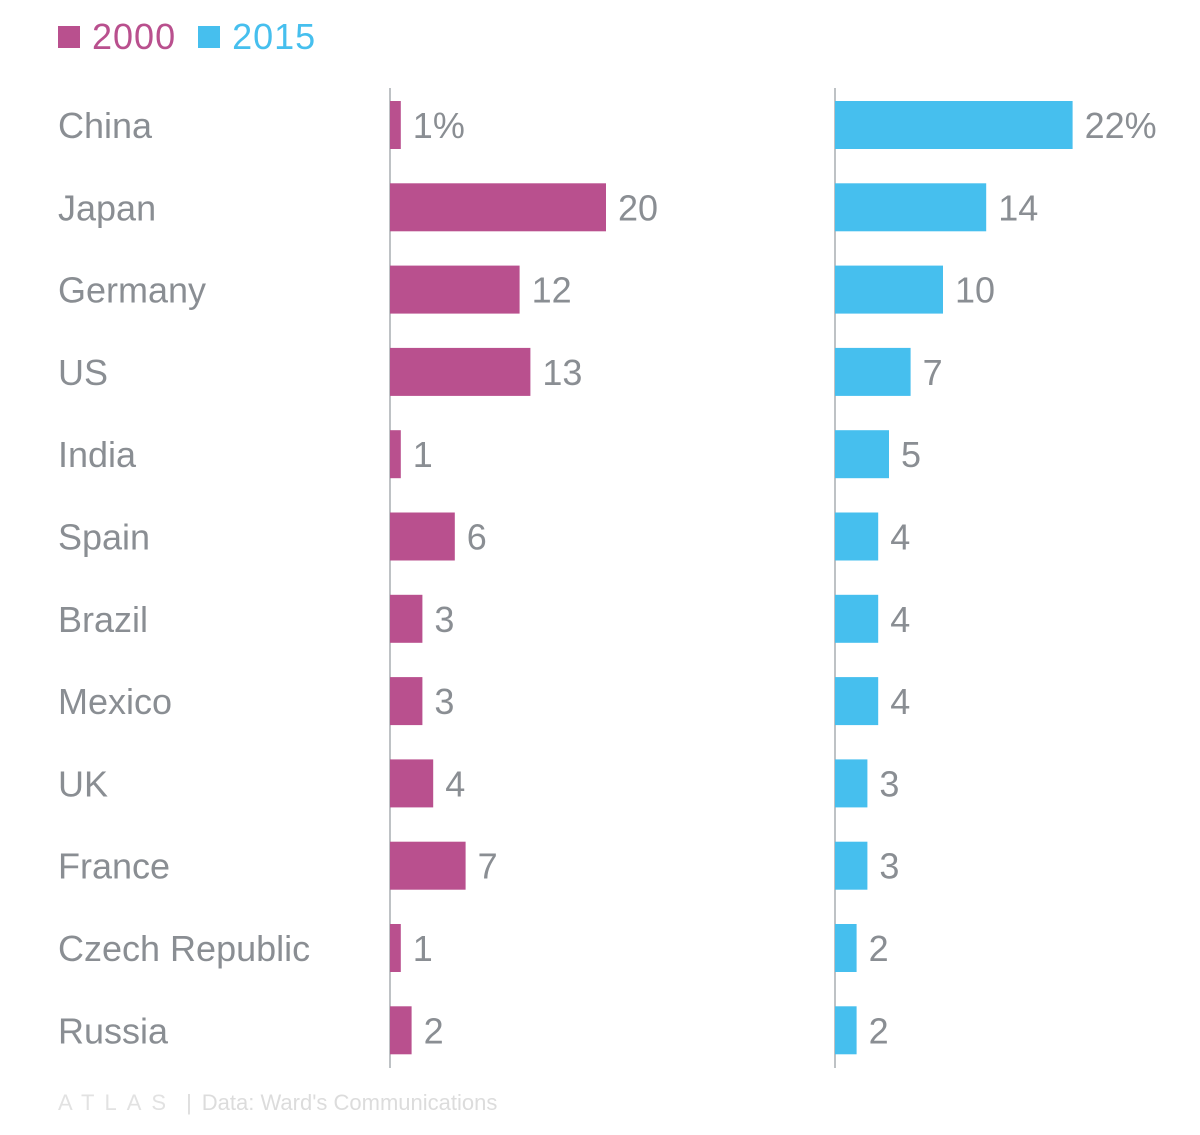 This screenshot has width=1200, height=1135. I want to click on category-label: Germany, so click(132, 290).